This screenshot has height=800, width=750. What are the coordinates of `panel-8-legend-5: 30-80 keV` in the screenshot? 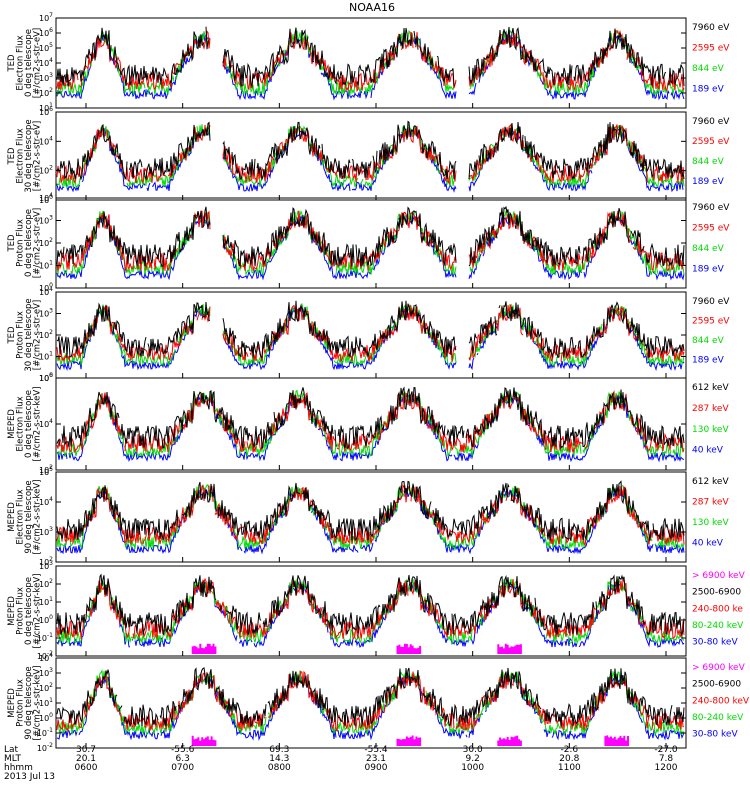 It's located at (715, 735).